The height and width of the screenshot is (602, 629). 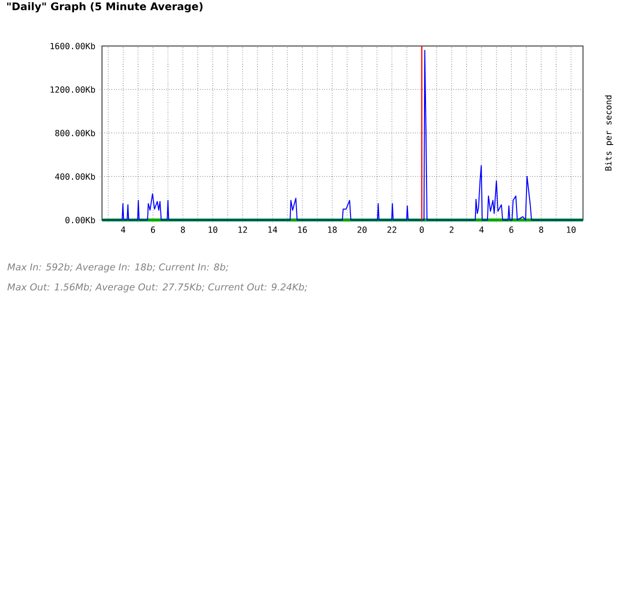 I want to click on x-tick-label: 18, so click(x=332, y=229).